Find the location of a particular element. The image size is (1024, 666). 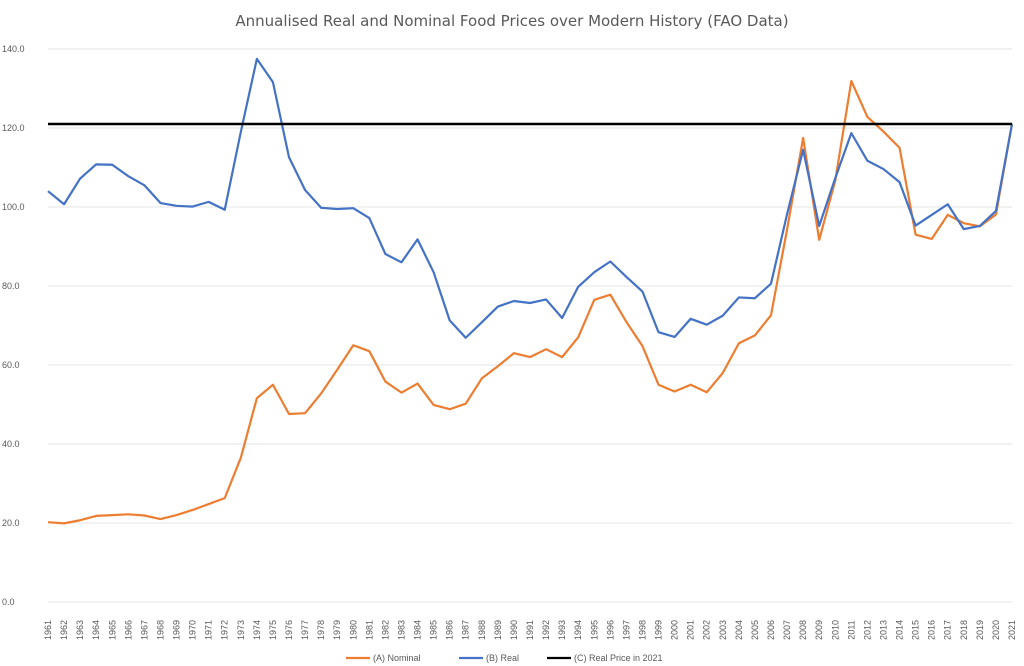

x-tick-label: 1988 is located at coordinates (482, 630).